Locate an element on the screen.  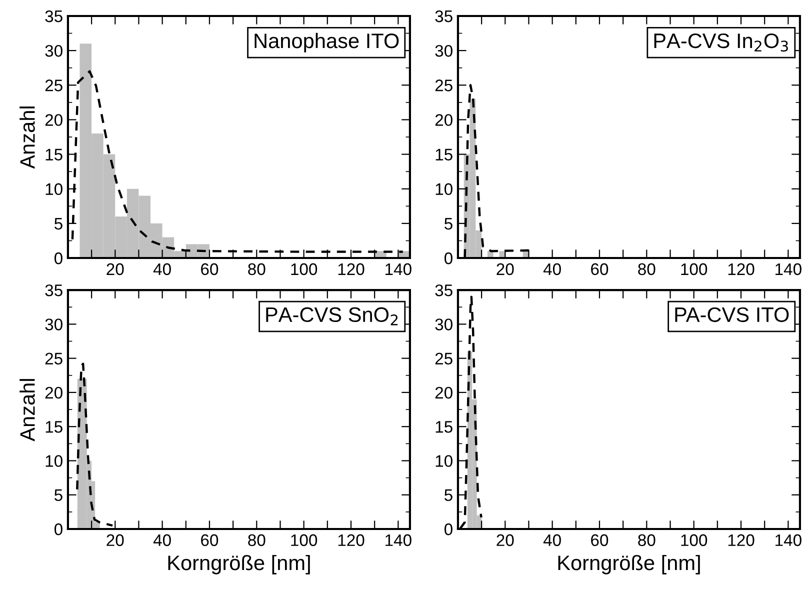
annotation: PA-CVS In$_{2}$O$_{3}$ is located at coordinates (721, 42).